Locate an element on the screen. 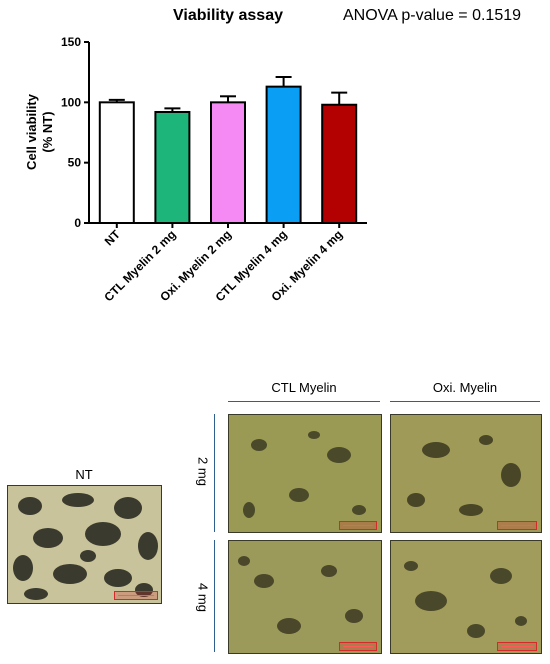 The image size is (550, 664). y-tick-label: 0 is located at coordinates (77, 223).